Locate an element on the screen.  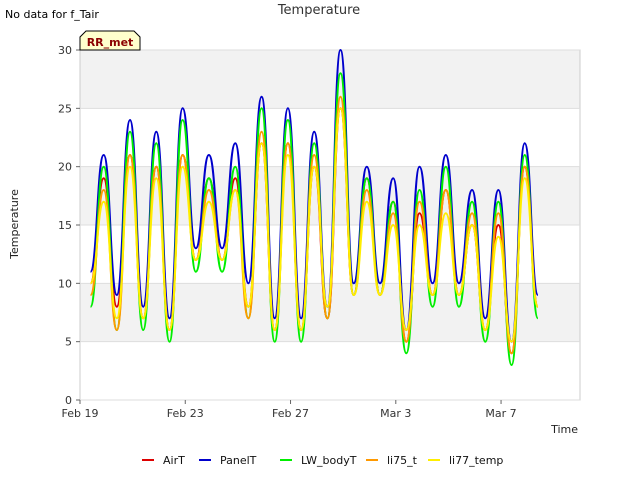
x-tick-label: Mar 7 is located at coordinates (500, 413).